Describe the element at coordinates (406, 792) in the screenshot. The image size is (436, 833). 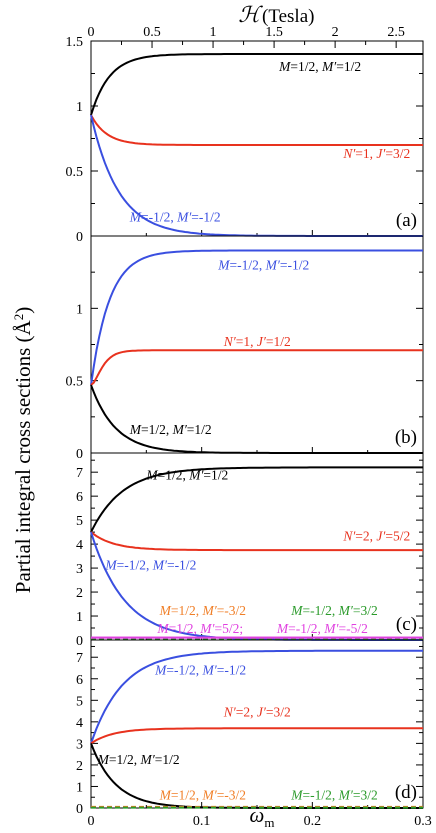
I see `panel-label: (d)` at that location.